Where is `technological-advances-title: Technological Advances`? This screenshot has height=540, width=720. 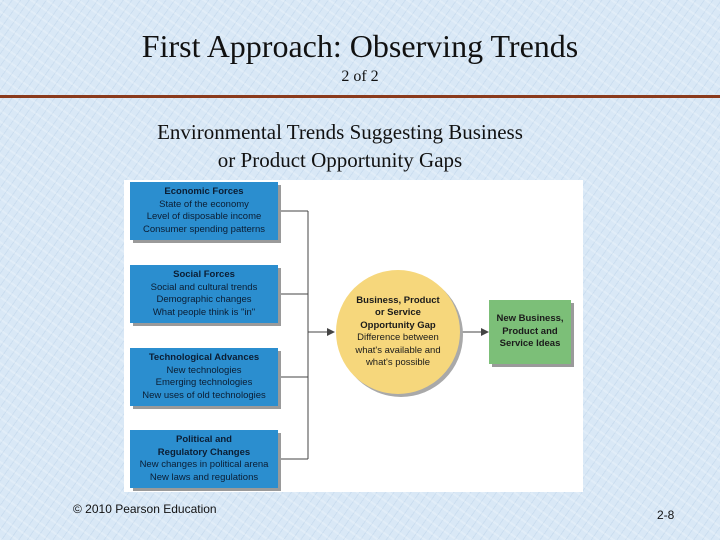
technological-advances-title: Technological Advances is located at coordinates (204, 357).